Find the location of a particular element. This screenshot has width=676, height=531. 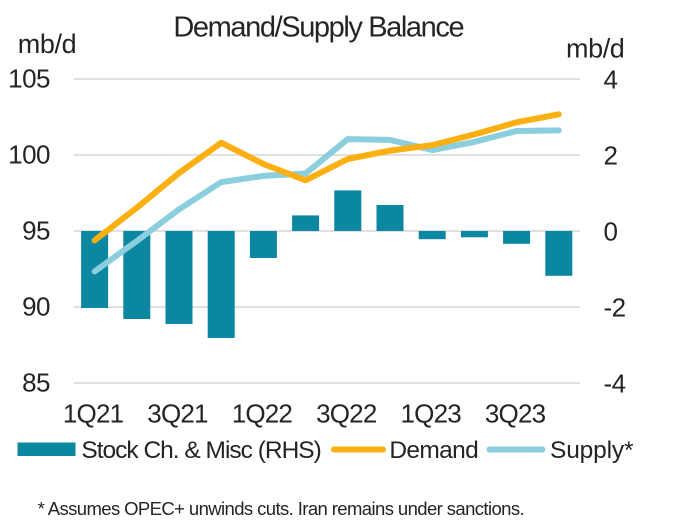

svg-text: Demand/Supply Balance is located at coordinates (318, 28).